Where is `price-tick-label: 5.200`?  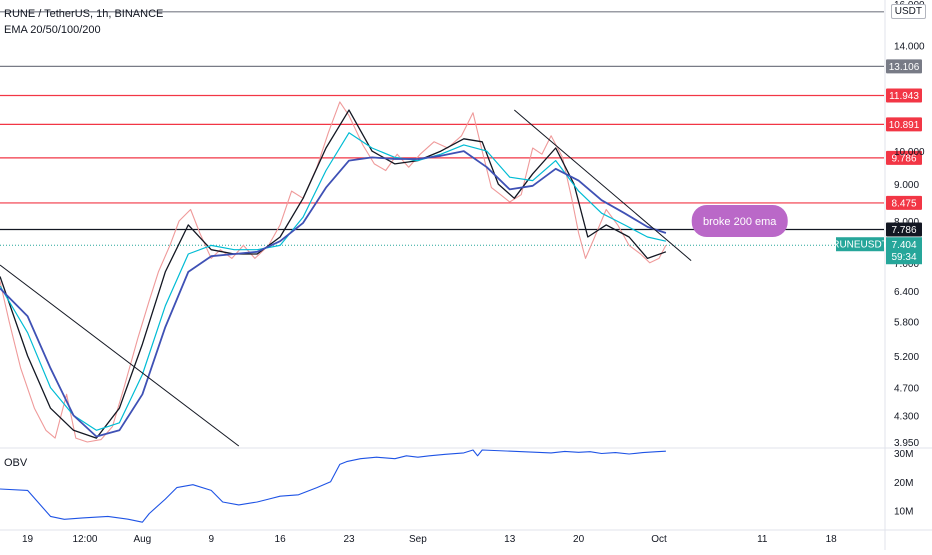
price-tick-label: 5.200 is located at coordinates (906, 357).